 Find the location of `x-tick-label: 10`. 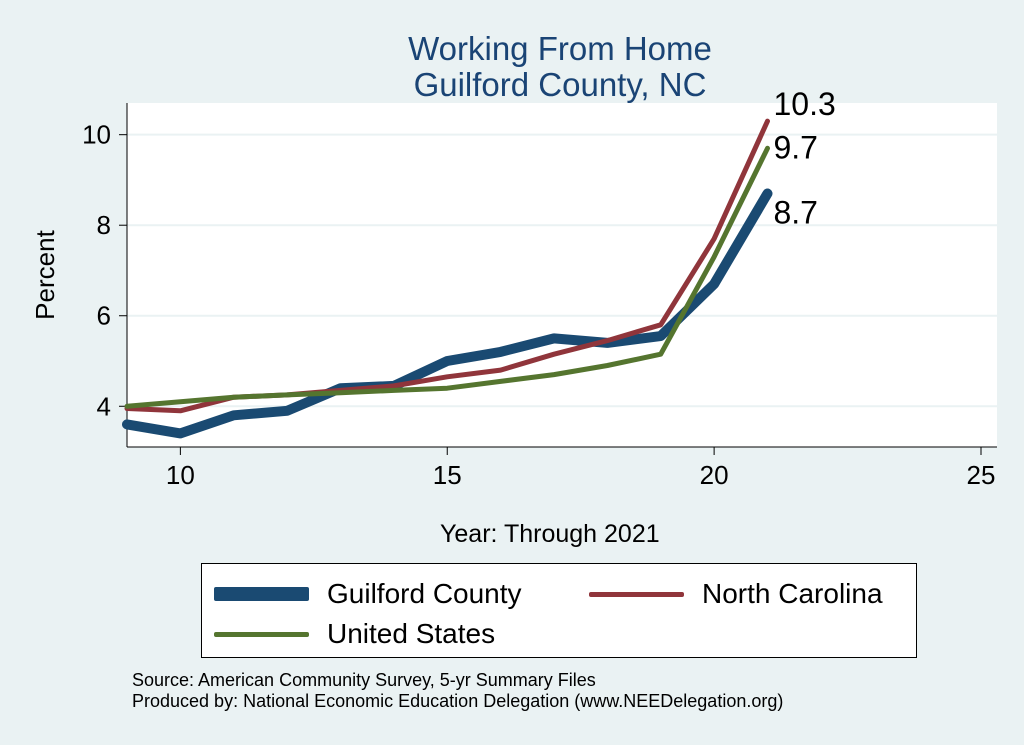

x-tick-label: 10 is located at coordinates (180, 475).